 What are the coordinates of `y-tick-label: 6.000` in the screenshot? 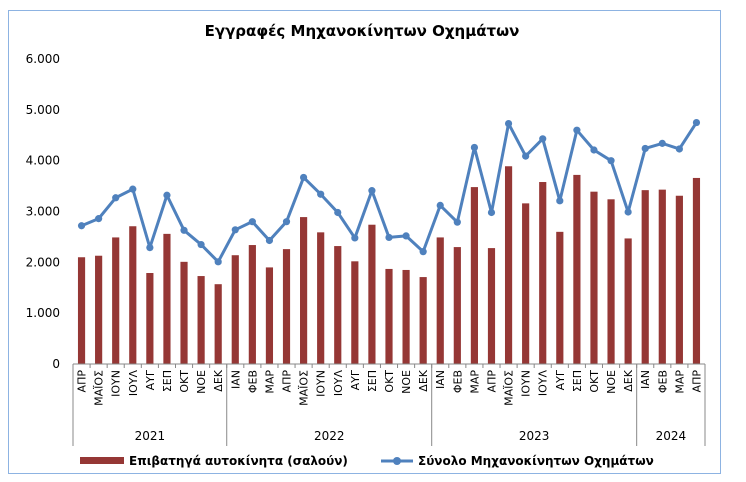 It's located at (43, 59).